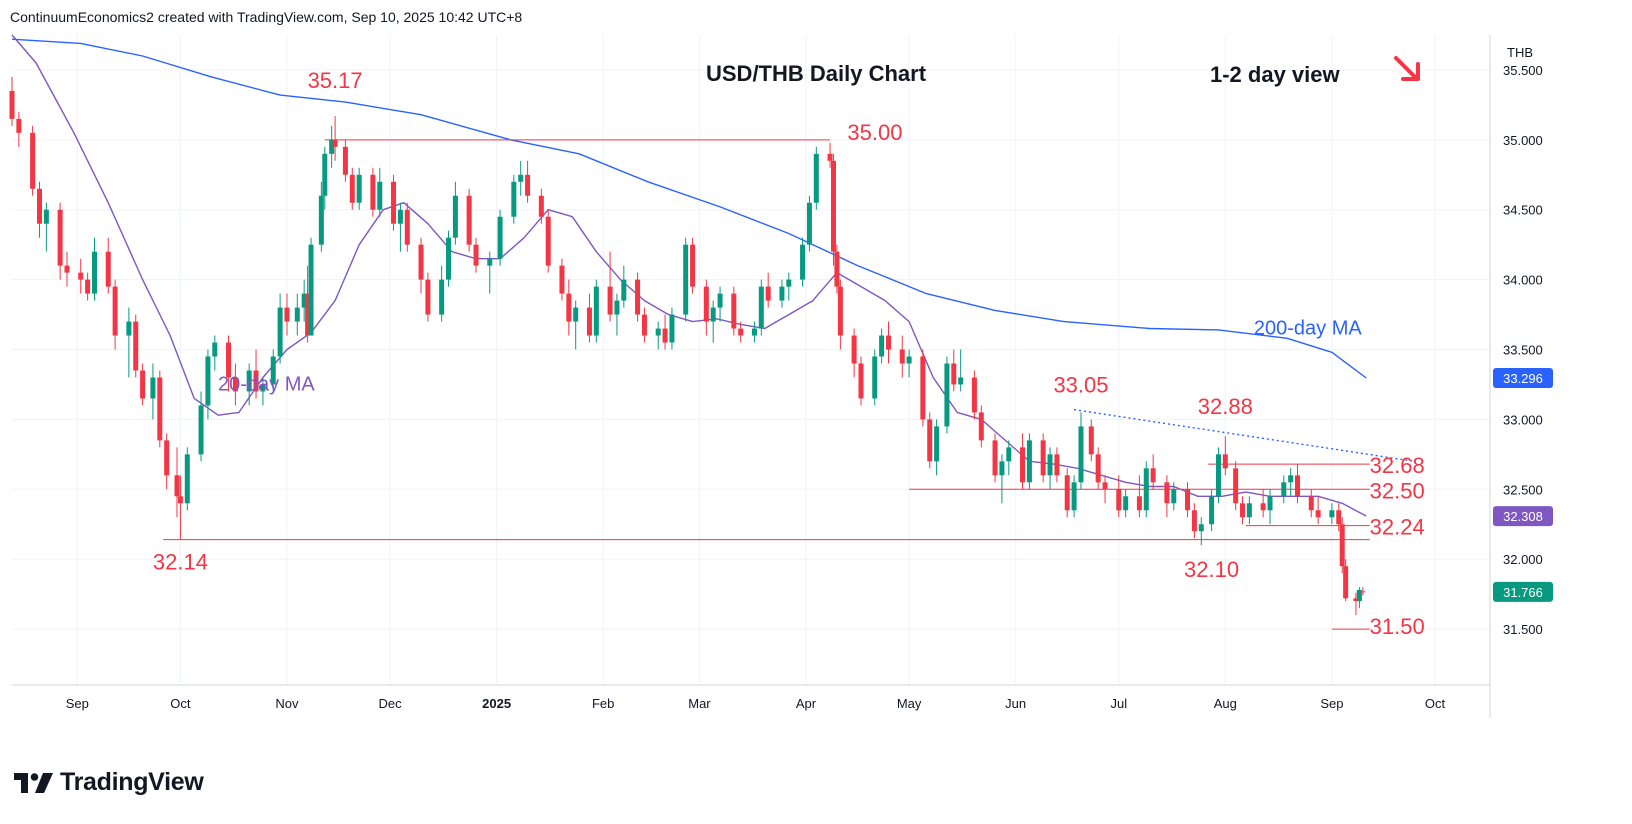  What do you see at coordinates (180, 703) in the screenshot?
I see `x-tick-label: Oct` at bounding box center [180, 703].